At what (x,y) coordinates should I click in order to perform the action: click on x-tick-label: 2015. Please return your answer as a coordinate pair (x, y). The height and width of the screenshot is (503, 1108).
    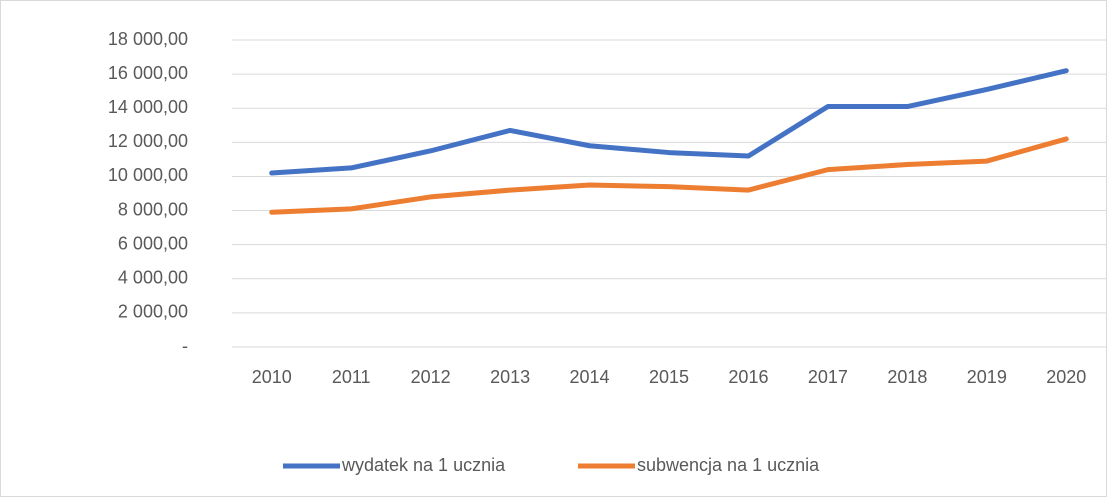
    Looking at the image, I should click on (669, 377).